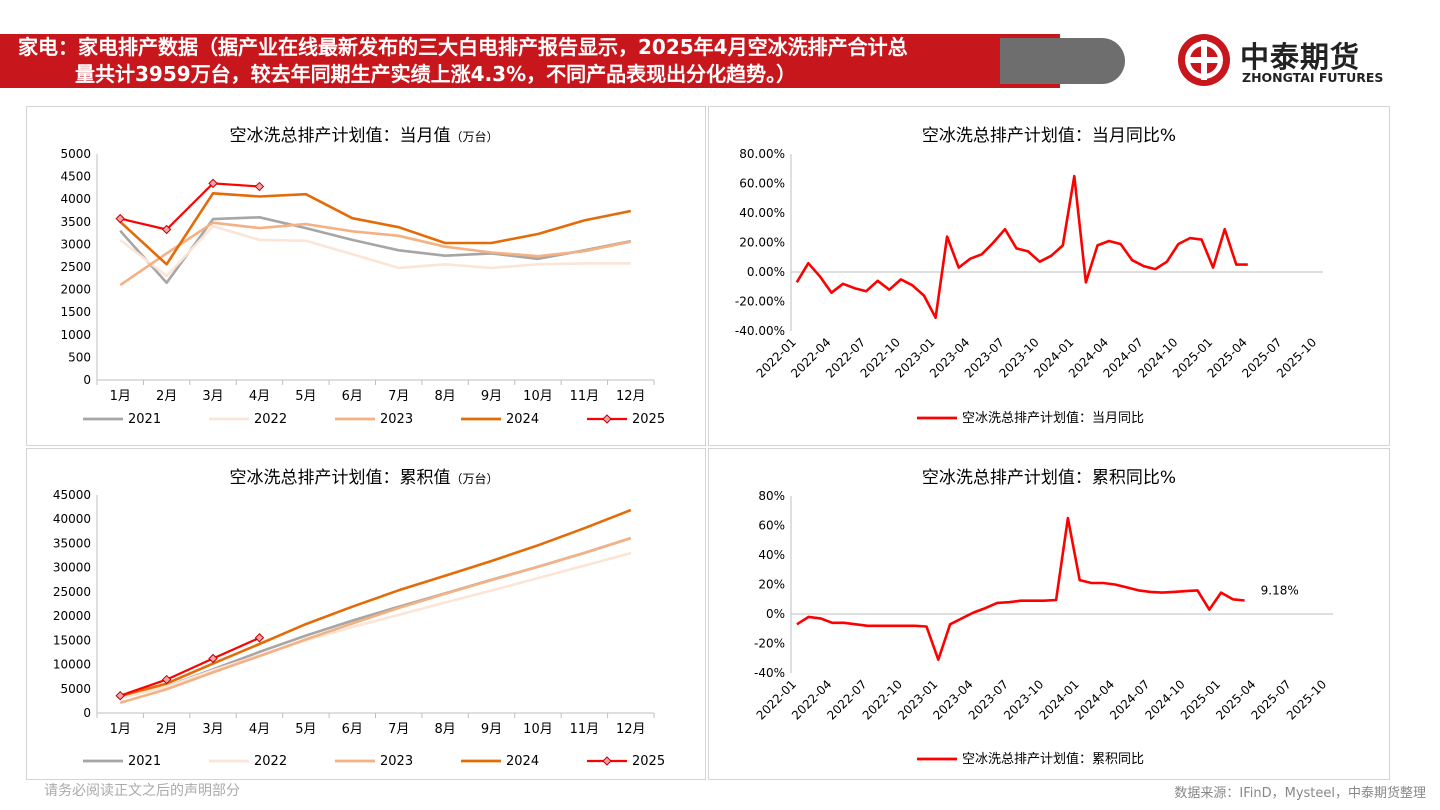  Describe the element at coordinates (771, 526) in the screenshot. I see `y-tick-label: 60%` at that location.